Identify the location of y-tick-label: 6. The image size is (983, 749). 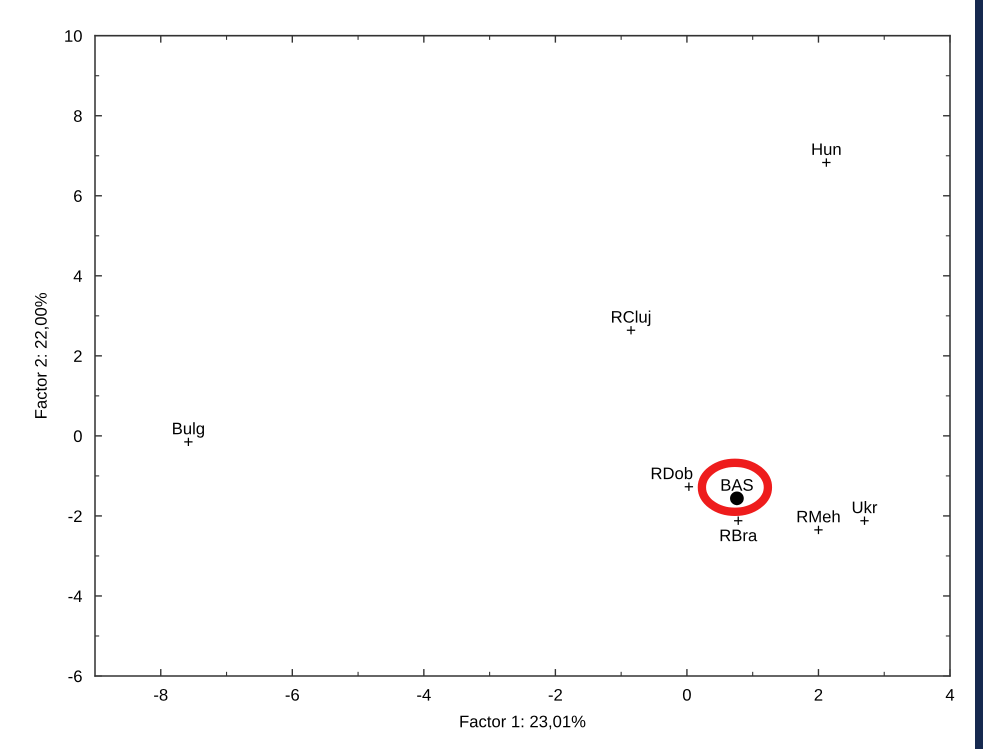
(78, 196).